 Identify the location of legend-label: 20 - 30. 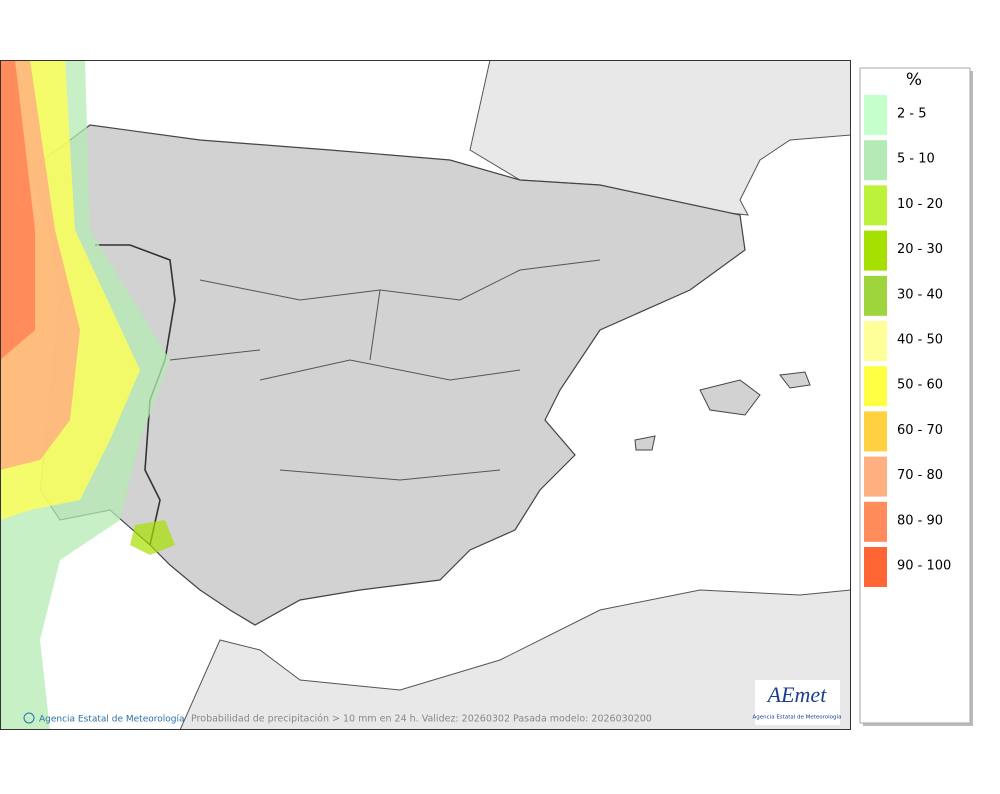
(920, 249).